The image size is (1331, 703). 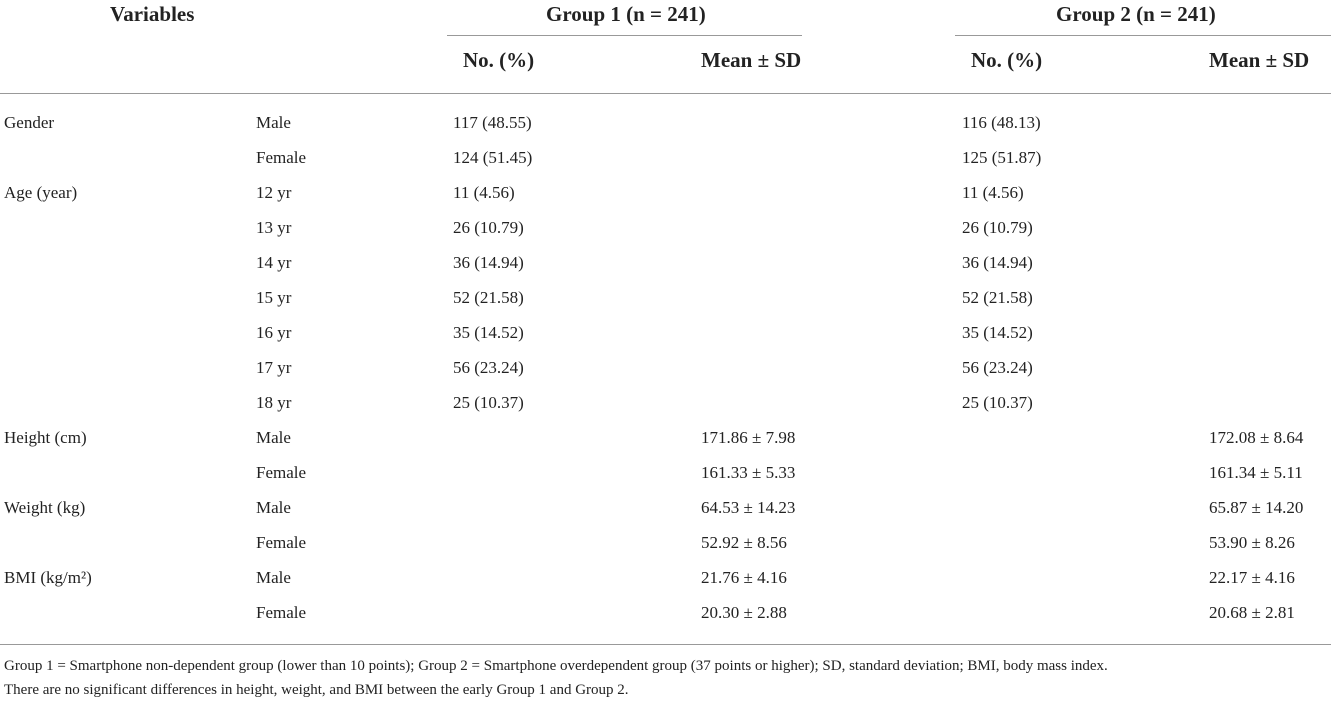 What do you see at coordinates (744, 577) in the screenshot?
I see `cell-g1-mean: 21.76 ± 4.16` at bounding box center [744, 577].